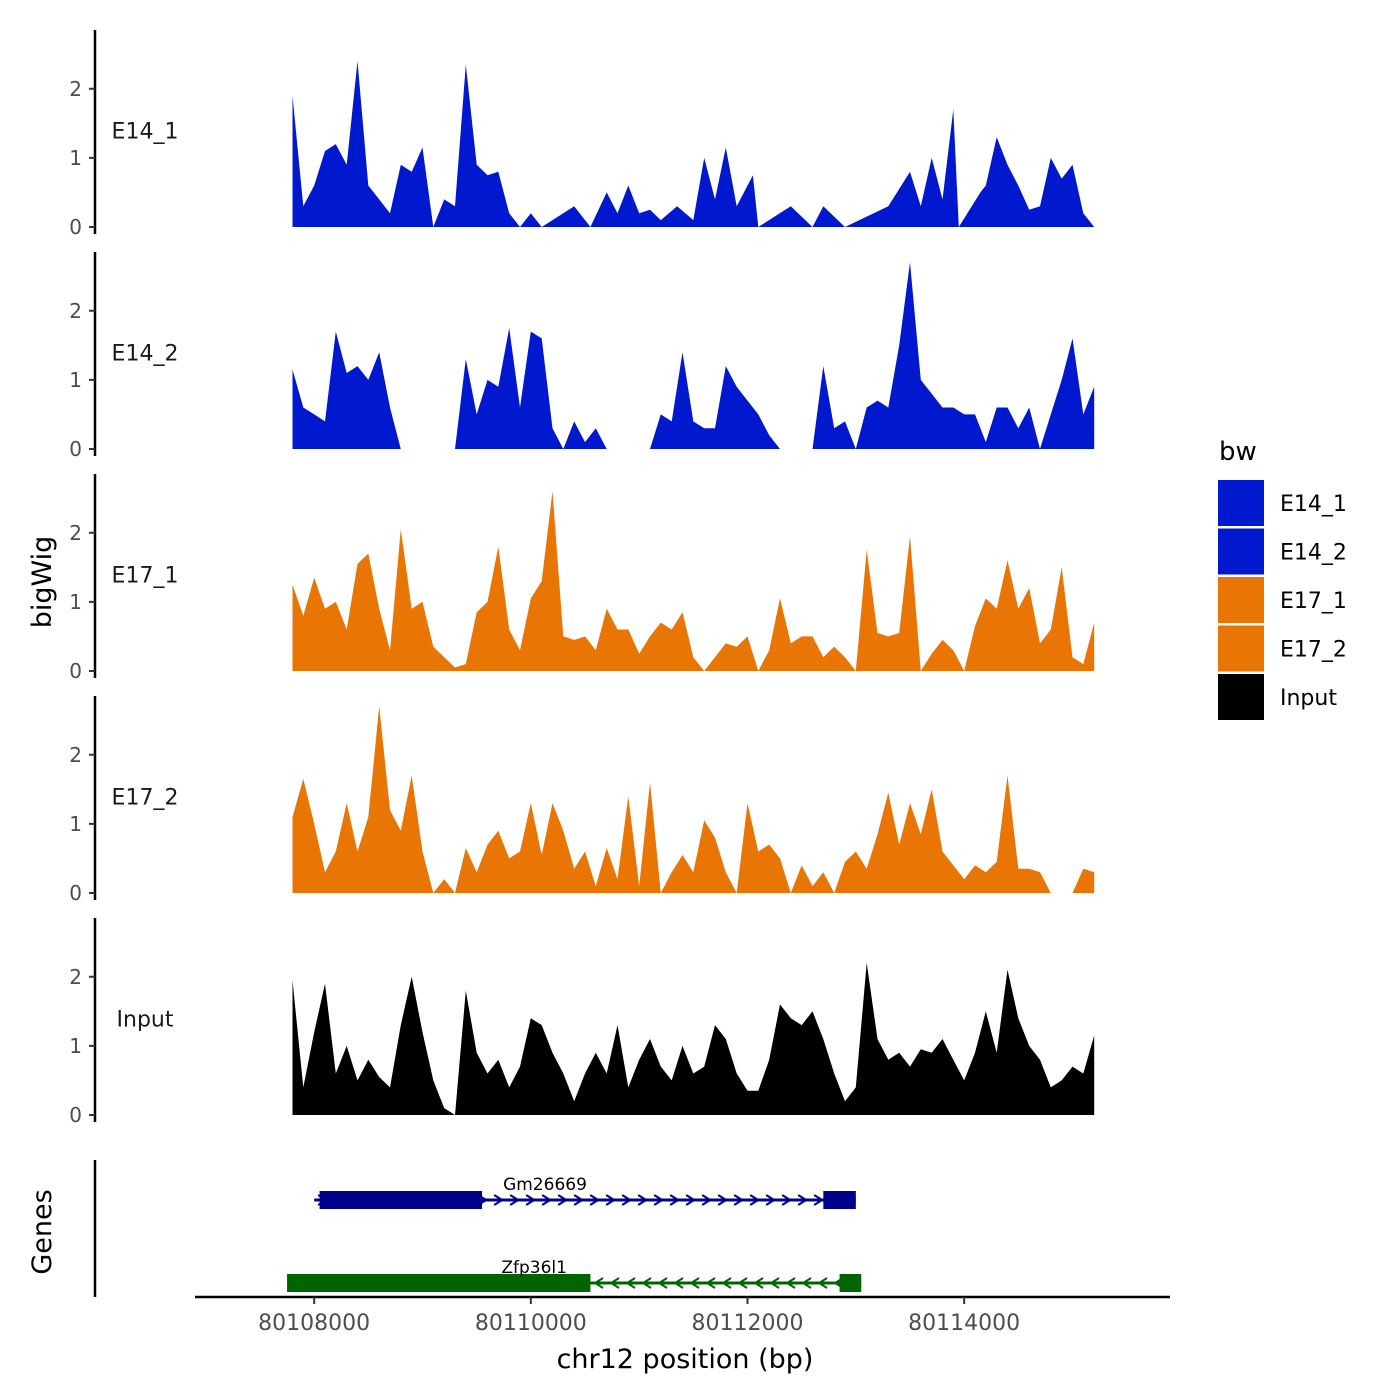 The width and height of the screenshot is (1400, 1400). Describe the element at coordinates (1313, 601) in the screenshot. I see `legend-label: E17_1` at that location.